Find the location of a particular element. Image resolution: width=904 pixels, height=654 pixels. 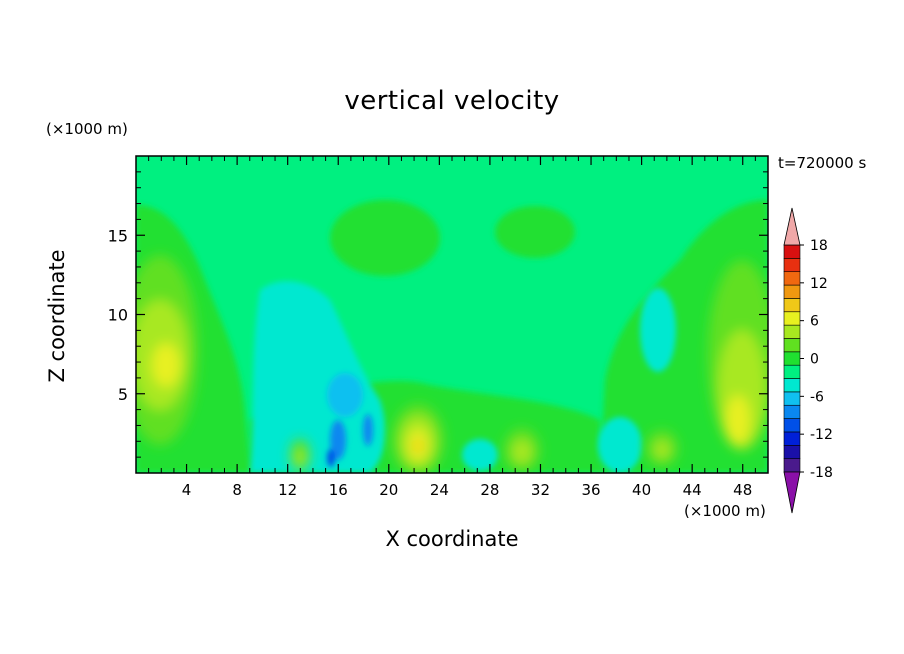

x-axis-unit: (×1000 m) is located at coordinates (725, 511).